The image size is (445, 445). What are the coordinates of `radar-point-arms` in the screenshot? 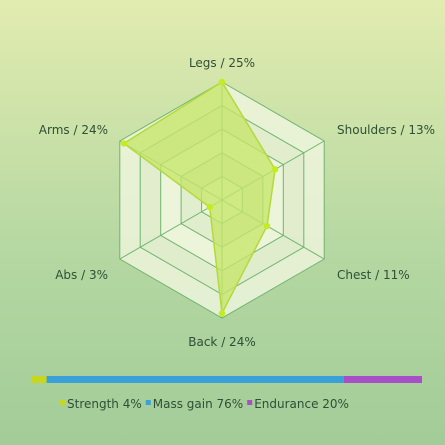 It's located at (124, 143).